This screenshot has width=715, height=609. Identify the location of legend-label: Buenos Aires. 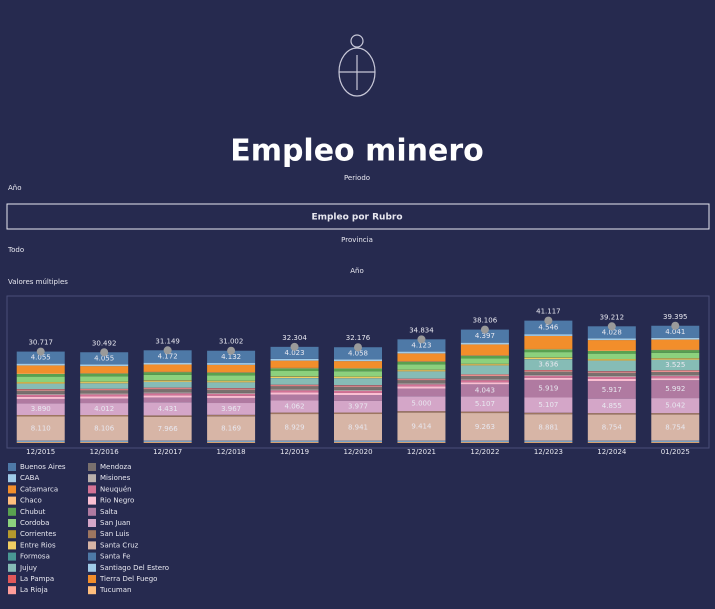
(43, 467).